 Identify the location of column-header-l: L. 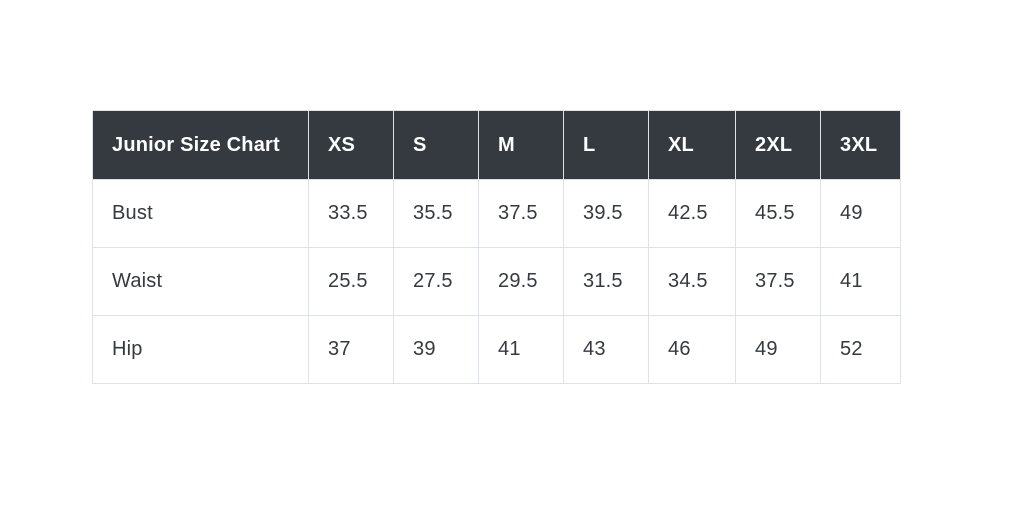
(606, 145).